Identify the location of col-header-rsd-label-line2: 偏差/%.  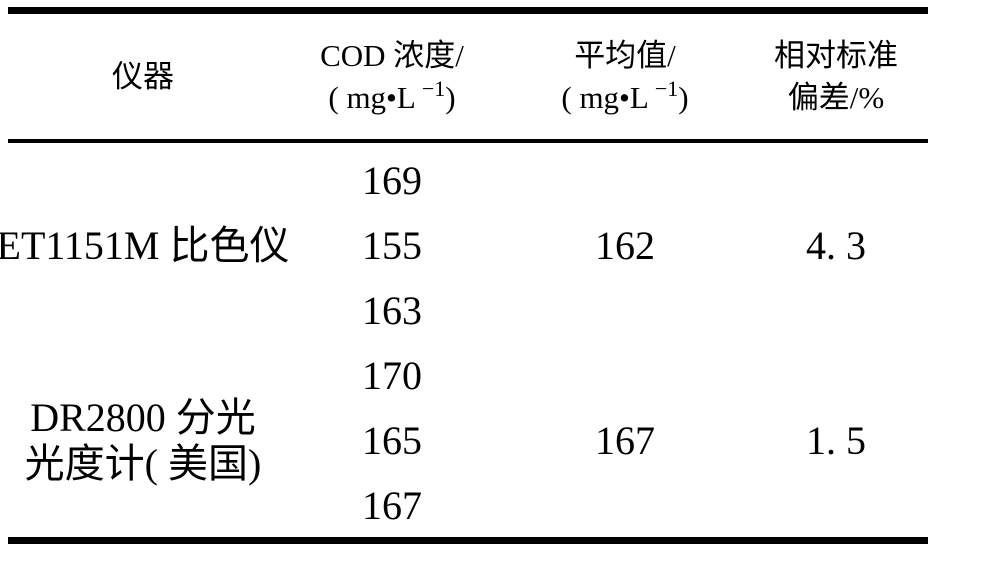
(836, 97).